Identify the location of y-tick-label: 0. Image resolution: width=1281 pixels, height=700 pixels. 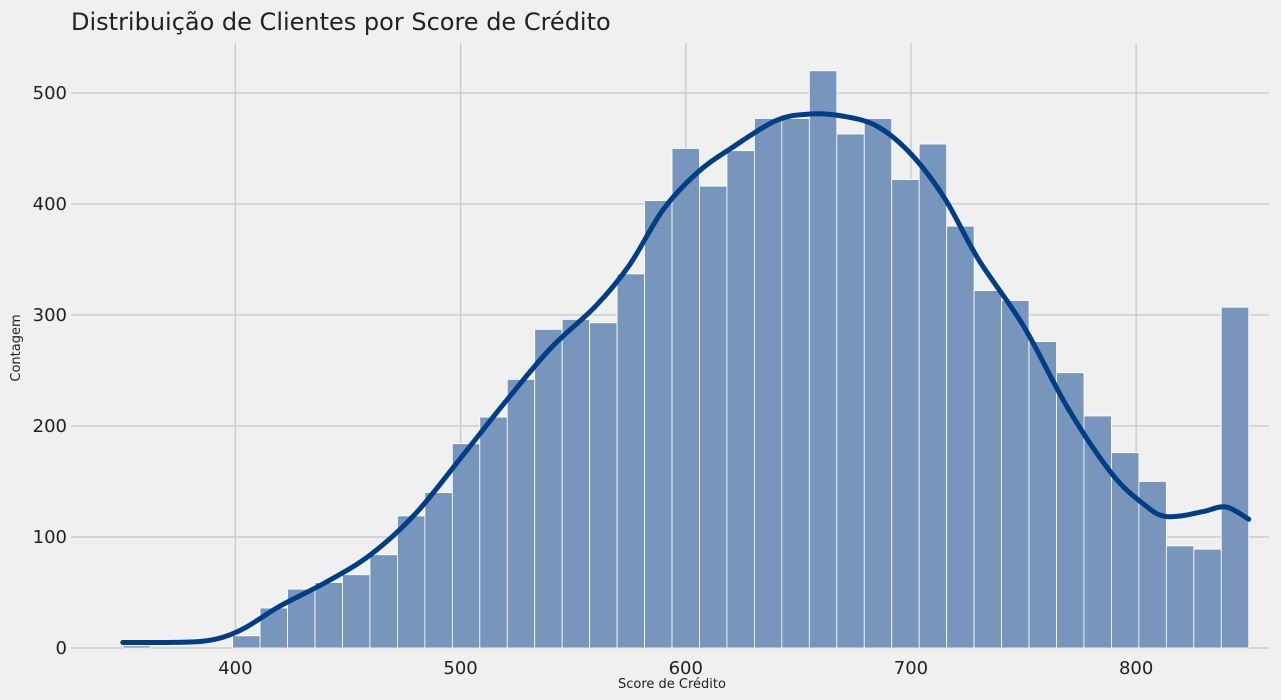
(61, 648).